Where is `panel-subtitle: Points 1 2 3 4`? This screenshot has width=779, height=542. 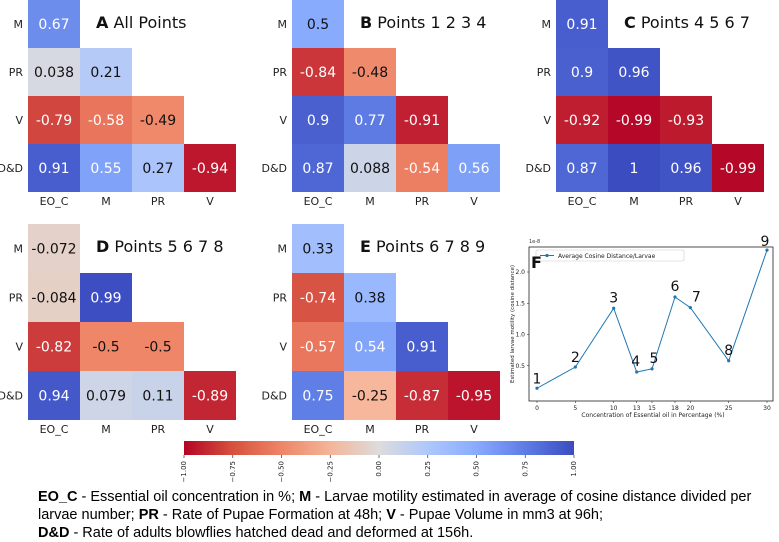 panel-subtitle: Points 1 2 3 4 is located at coordinates (429, 22).